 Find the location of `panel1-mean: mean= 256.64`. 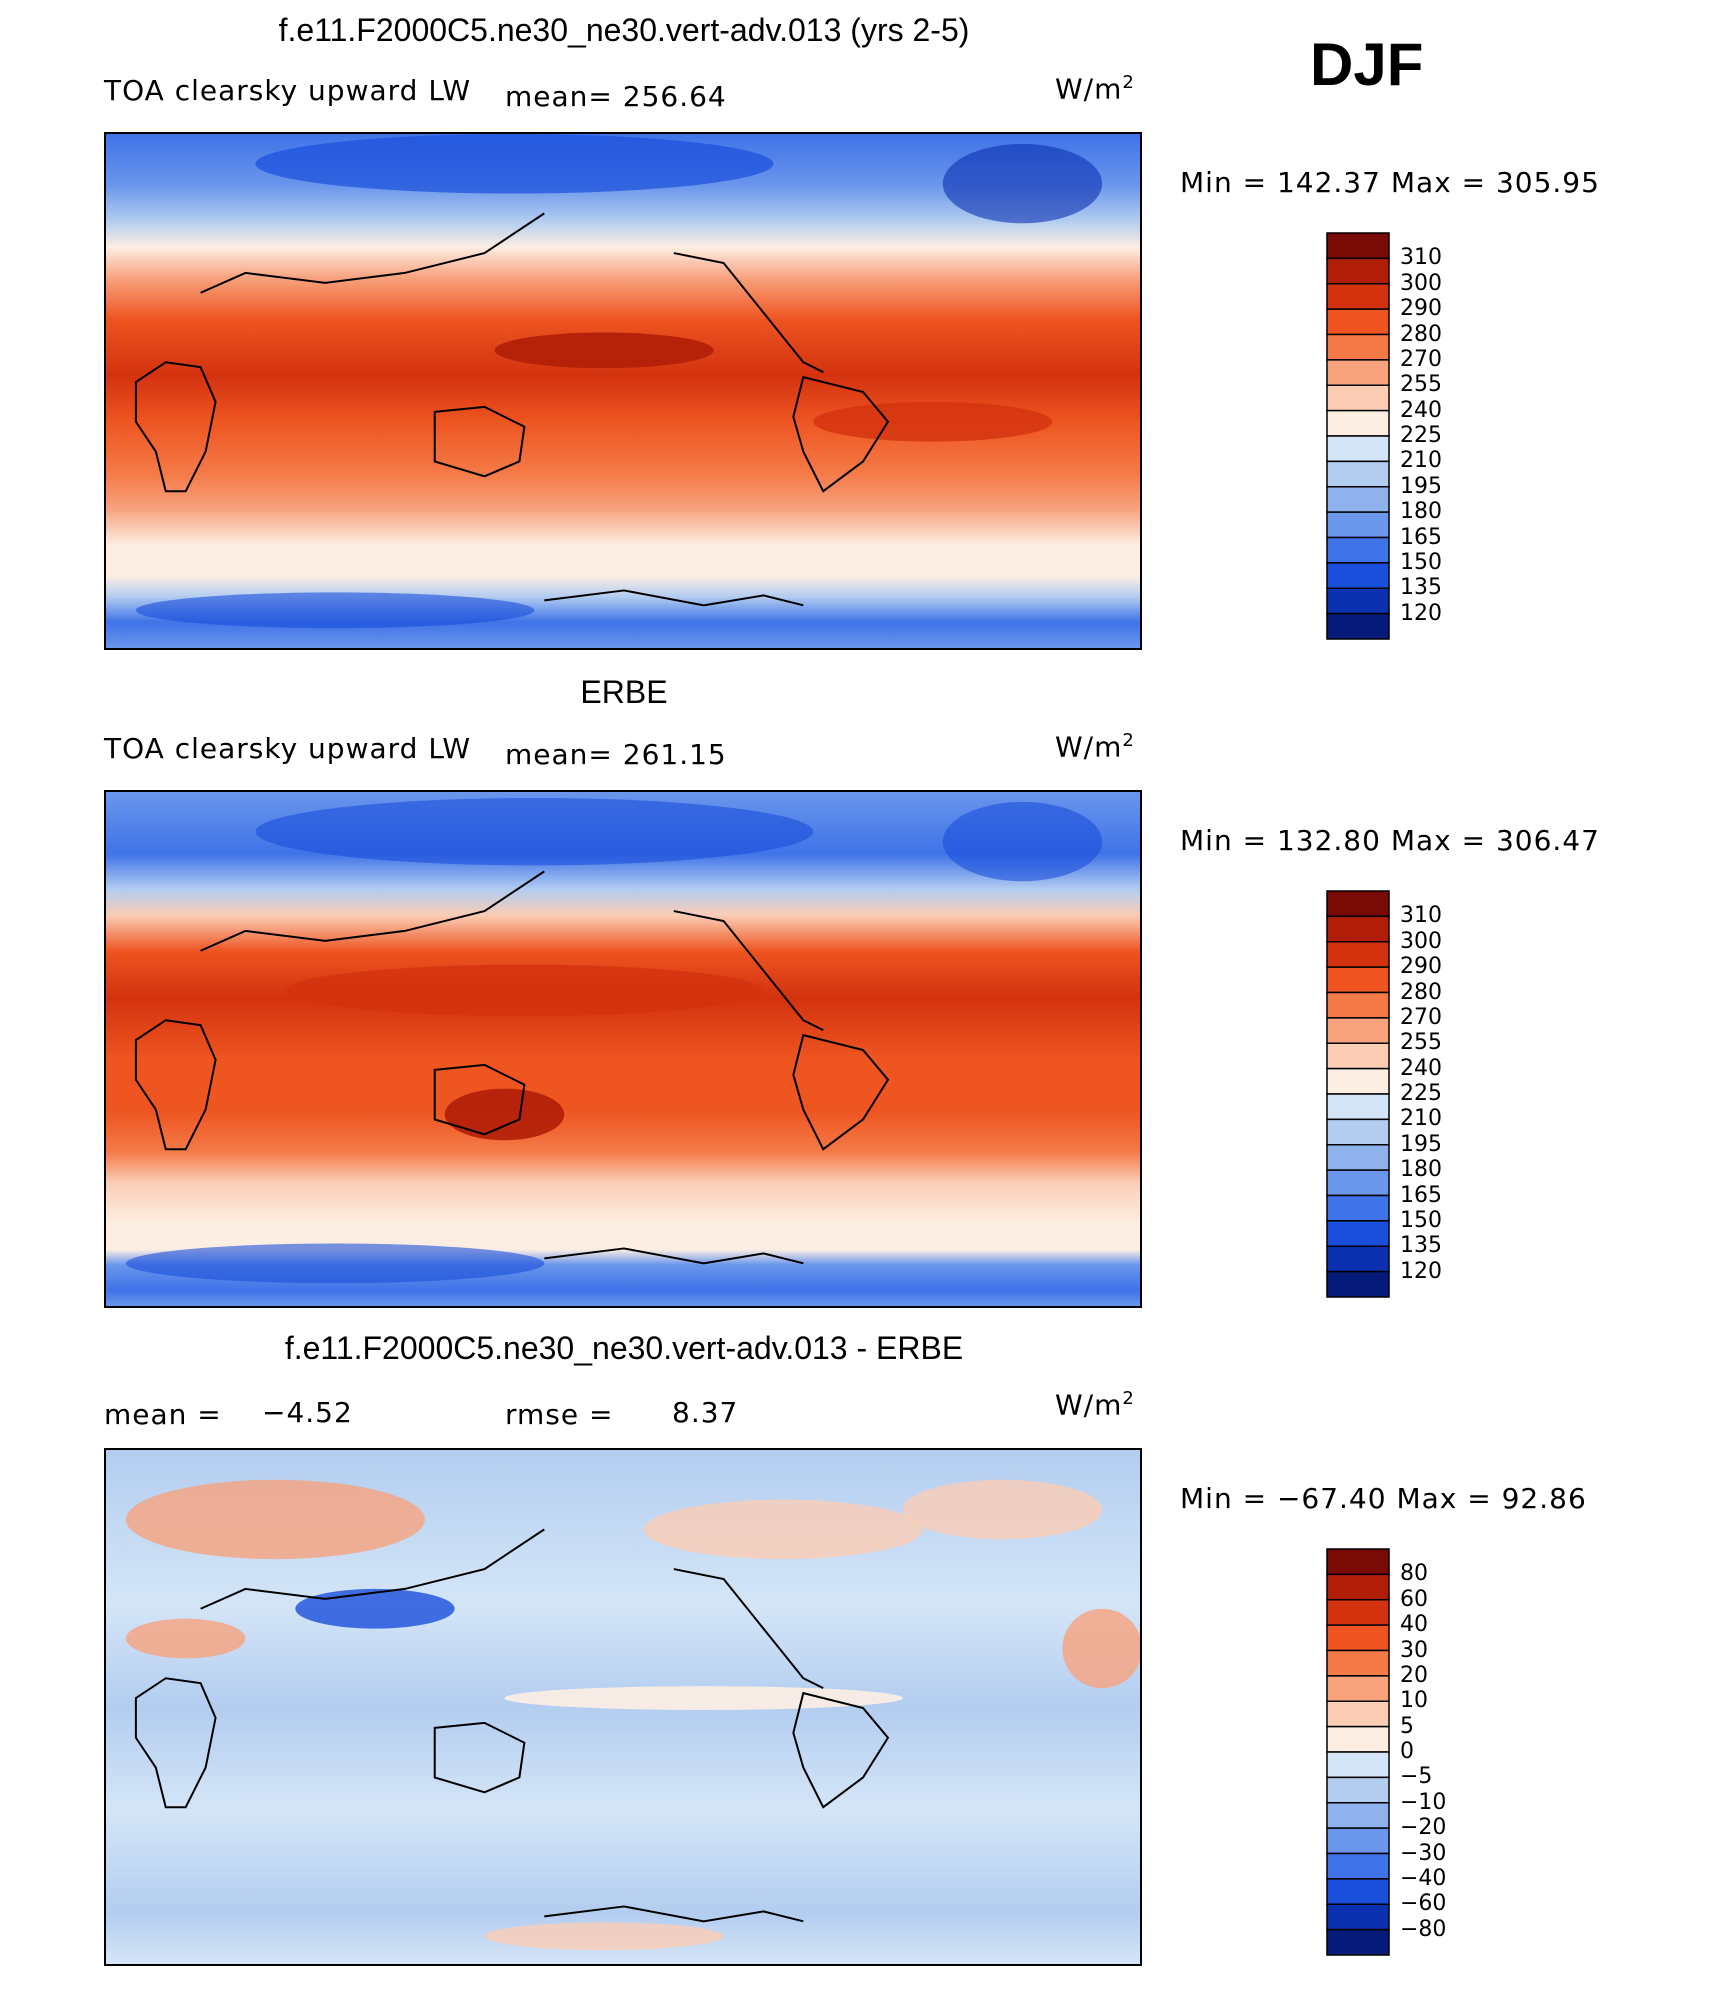

panel1-mean: mean= 256.64 is located at coordinates (616, 96).